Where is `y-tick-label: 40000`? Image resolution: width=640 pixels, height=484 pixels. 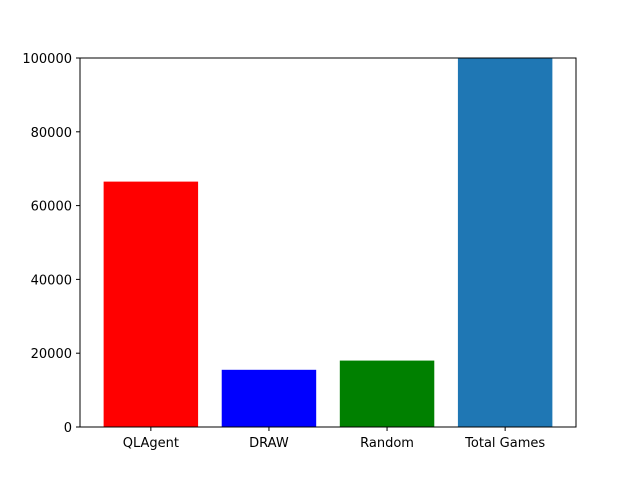
y-tick-label: 40000 is located at coordinates (51, 280).